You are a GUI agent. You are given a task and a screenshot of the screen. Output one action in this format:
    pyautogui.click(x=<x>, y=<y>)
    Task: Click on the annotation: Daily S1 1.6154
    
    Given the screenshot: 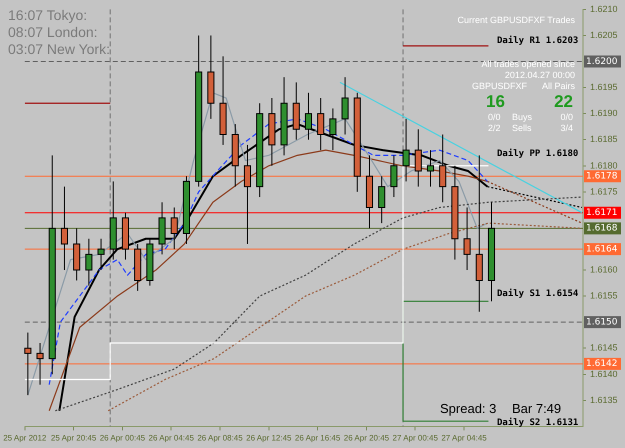 What is the action you would take?
    pyautogui.click(x=537, y=294)
    